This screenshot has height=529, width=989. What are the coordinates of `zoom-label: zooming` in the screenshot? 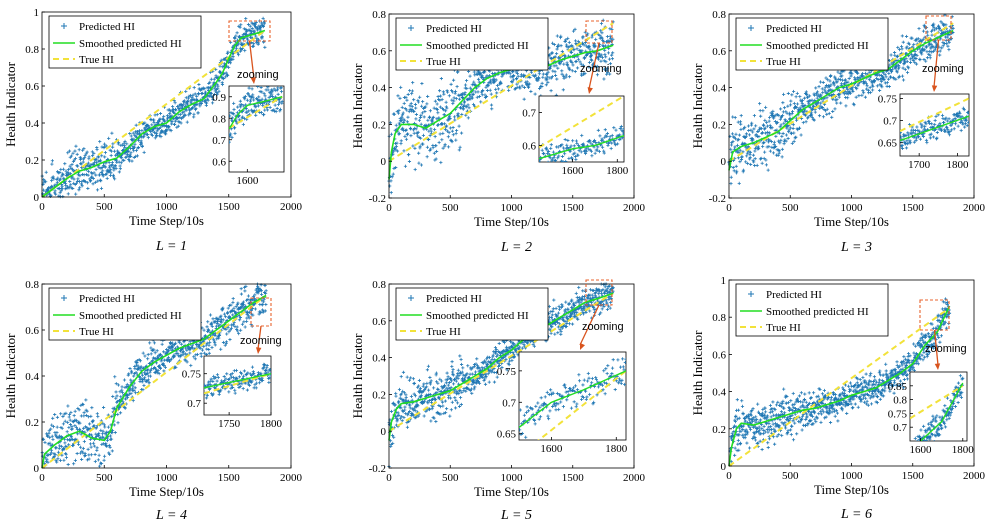 It's located at (258, 75).